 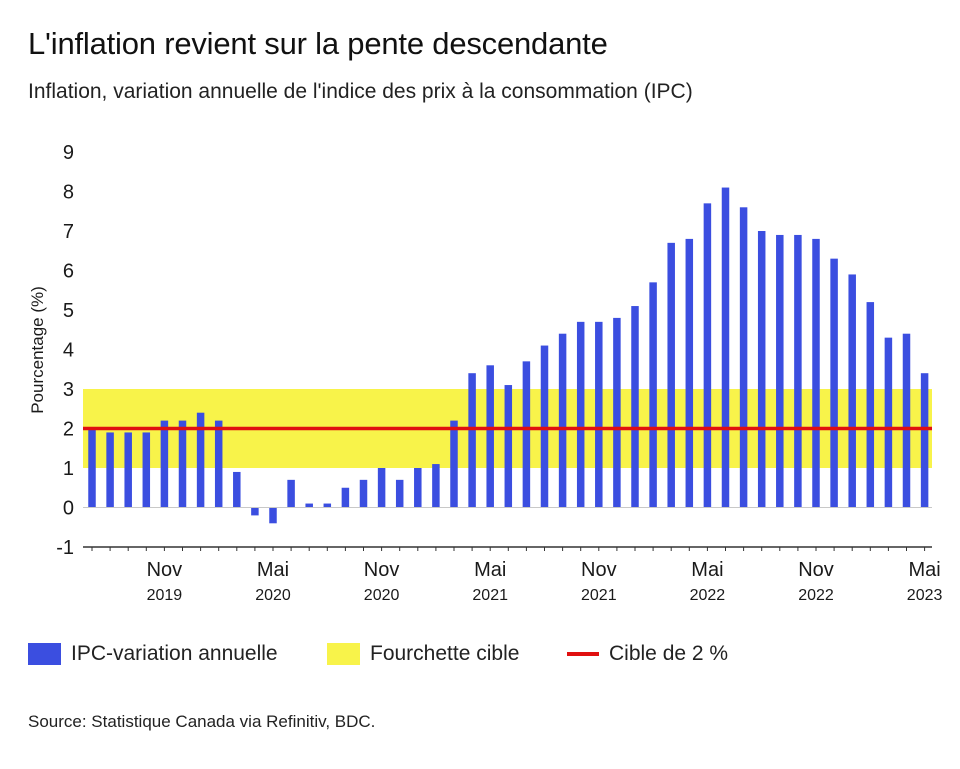 I want to click on y-tick-label: 7, so click(x=68, y=232).